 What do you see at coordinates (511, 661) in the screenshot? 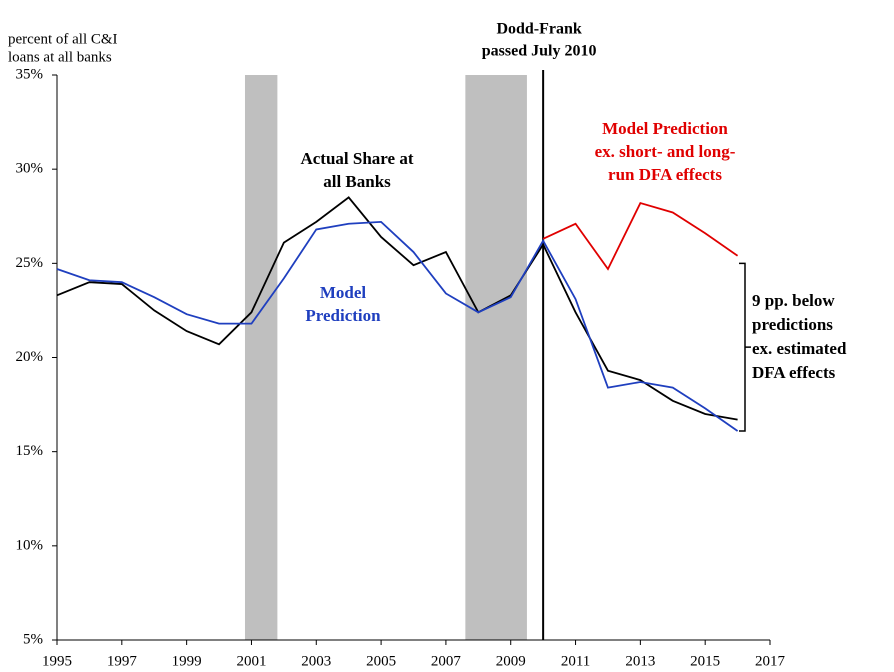
I see `x-tick-label: 2009` at bounding box center [511, 661].